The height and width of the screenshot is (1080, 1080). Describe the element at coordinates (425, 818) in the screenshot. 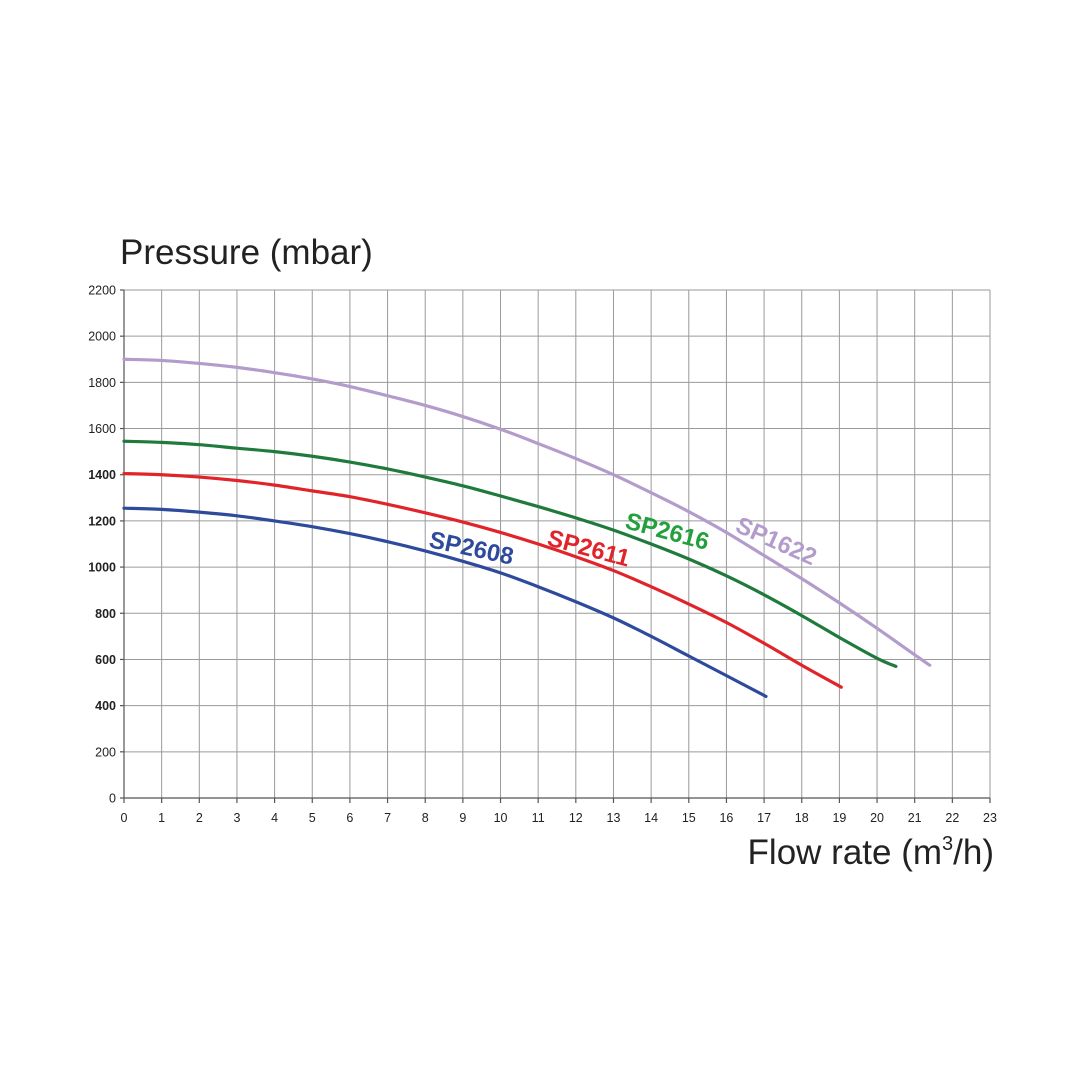

I see `x-tick-label-8: 8` at that location.